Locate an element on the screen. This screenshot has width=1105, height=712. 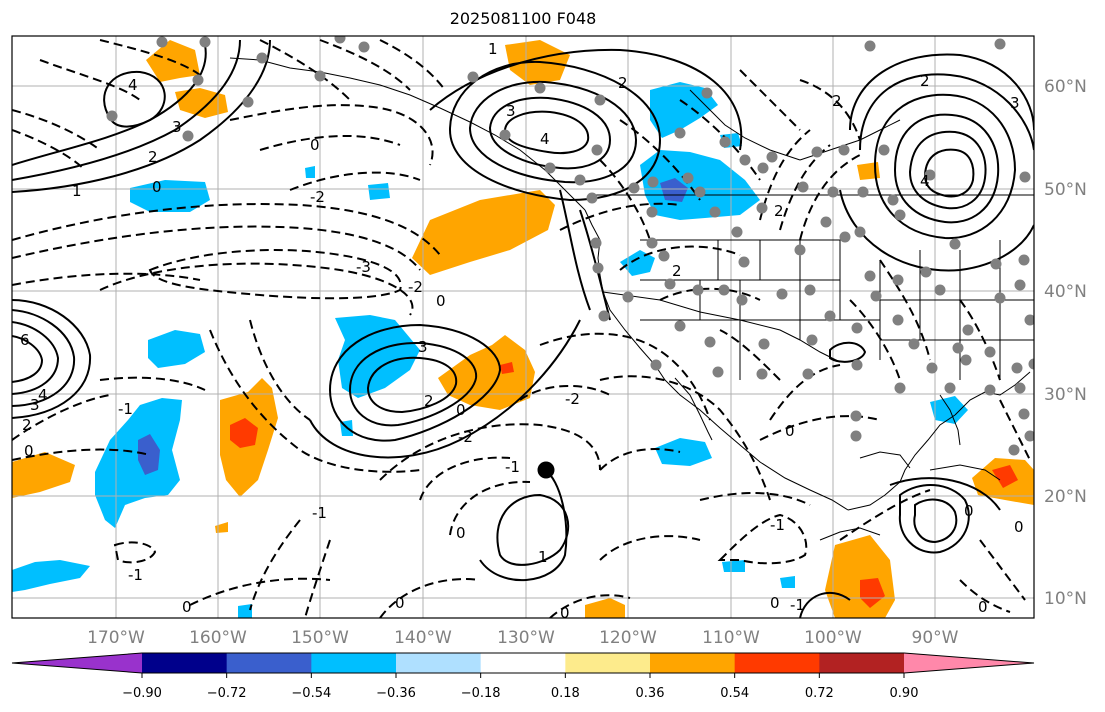
latitude-label: 40°N is located at coordinates (1065, 292).